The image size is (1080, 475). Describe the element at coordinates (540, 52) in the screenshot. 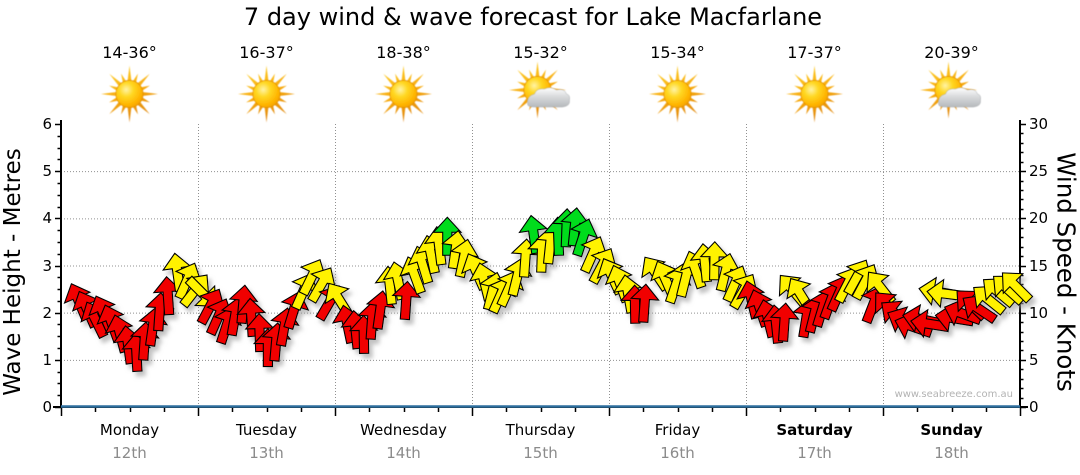

I see `temperature-range: 15-32°` at that location.